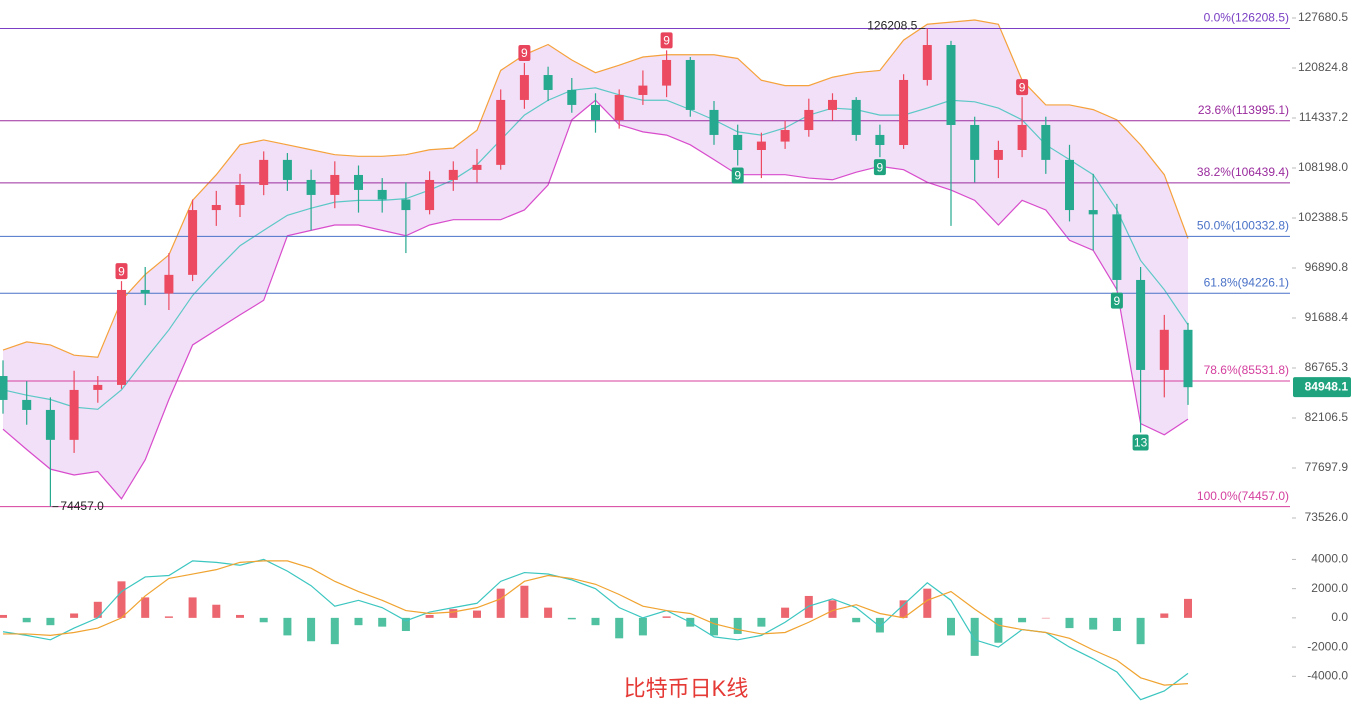 The image size is (1351, 709). What do you see at coordinates (1243, 172) in the screenshot?
I see `fib-label: 38.2%(106439.4)` at bounding box center [1243, 172].